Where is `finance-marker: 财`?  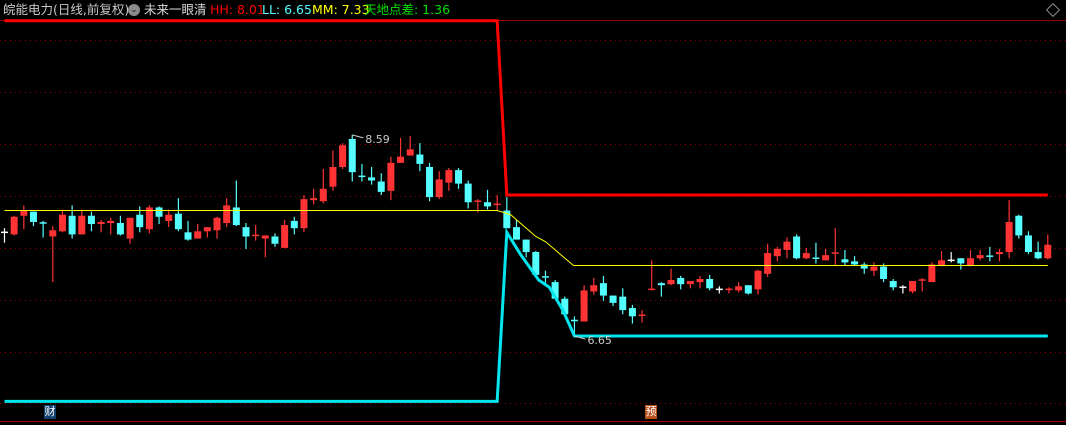 finance-marker: 财 is located at coordinates (50, 412).